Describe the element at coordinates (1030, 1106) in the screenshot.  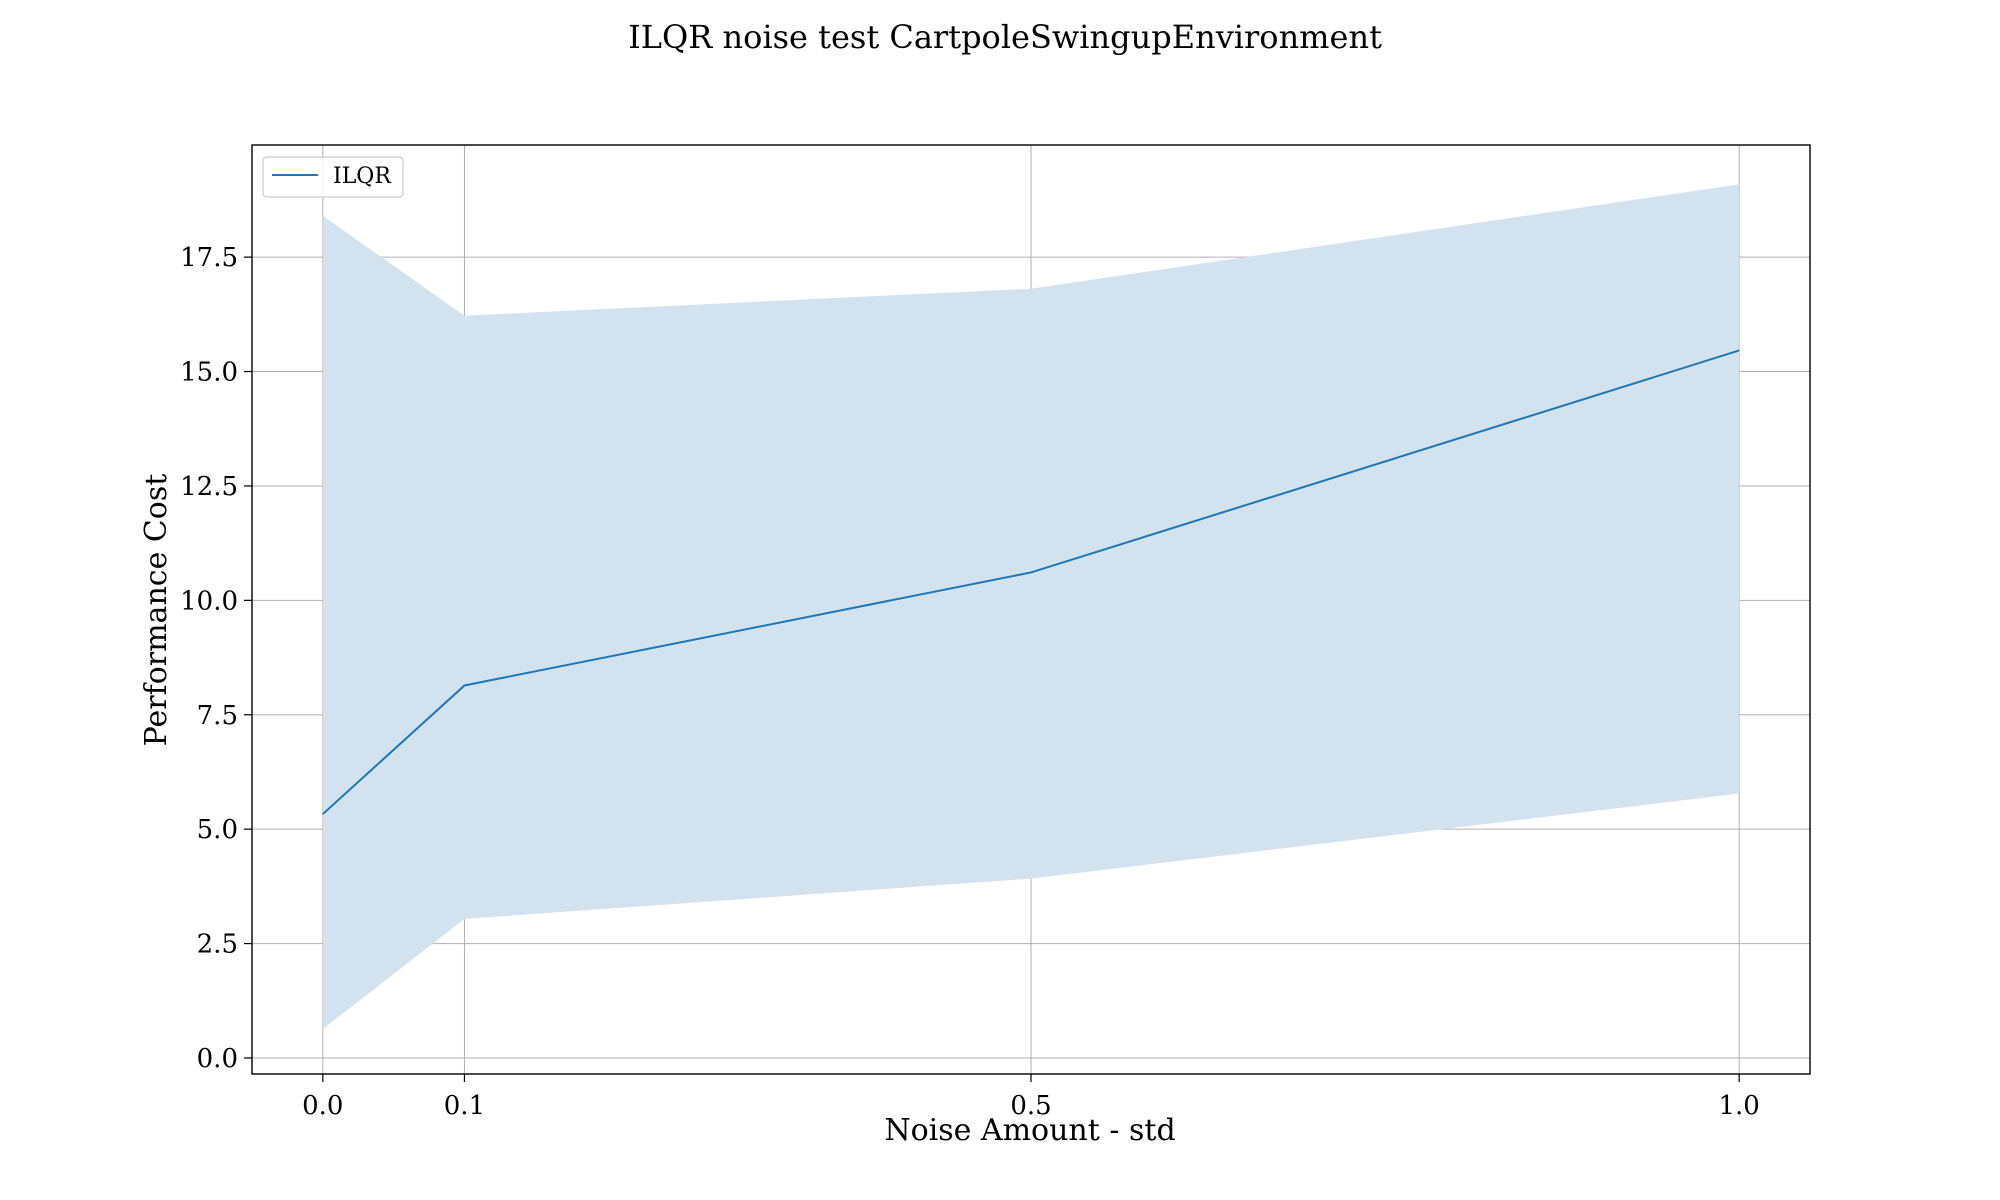
I see `x-tick-label: 0.5` at that location.